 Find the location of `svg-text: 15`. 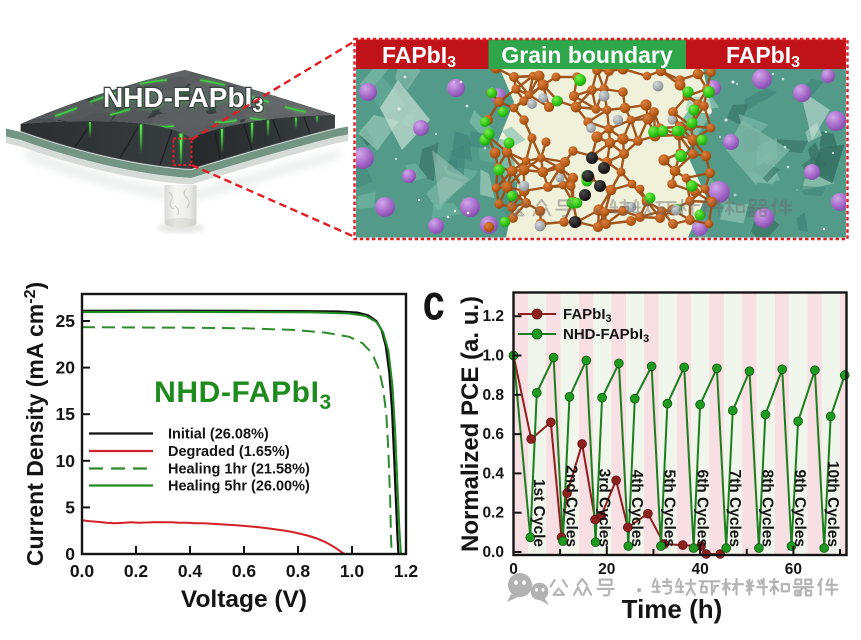

svg-text: 15 is located at coordinates (66, 414).